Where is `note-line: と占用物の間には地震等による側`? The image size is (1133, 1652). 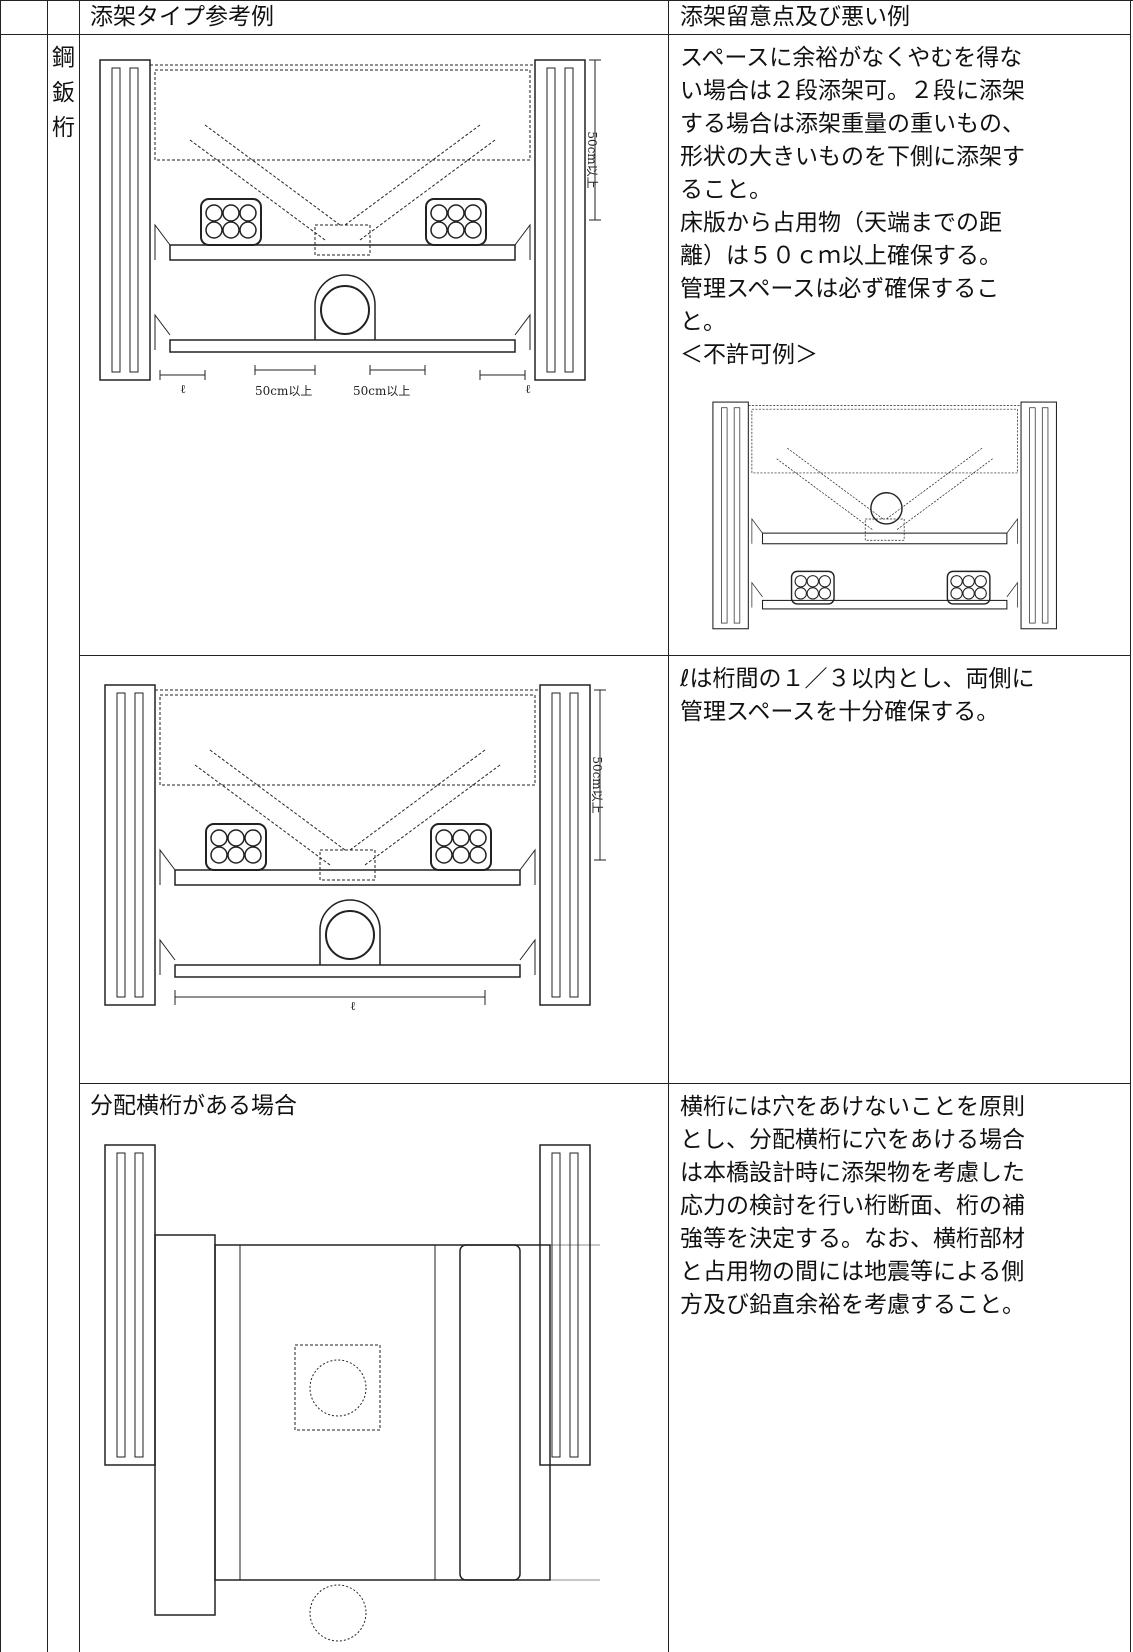
note-line: と占用物の間には地震等による側 is located at coordinates (852, 1272).